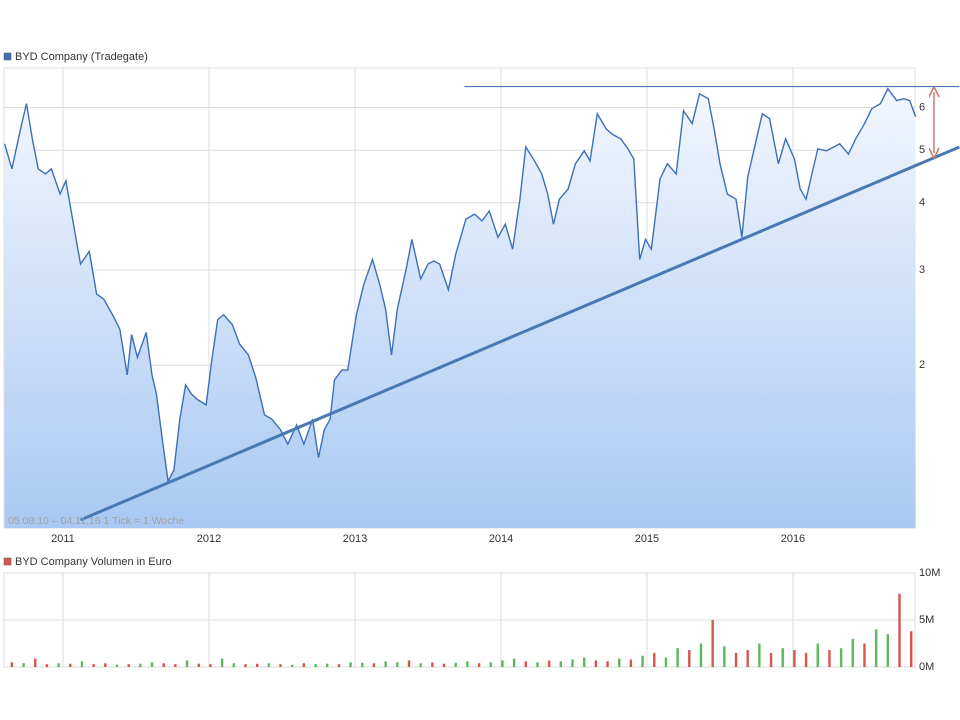 This screenshot has width=960, height=720. What do you see at coordinates (793, 539) in the screenshot?
I see `x-tick-label: 2016` at bounding box center [793, 539].